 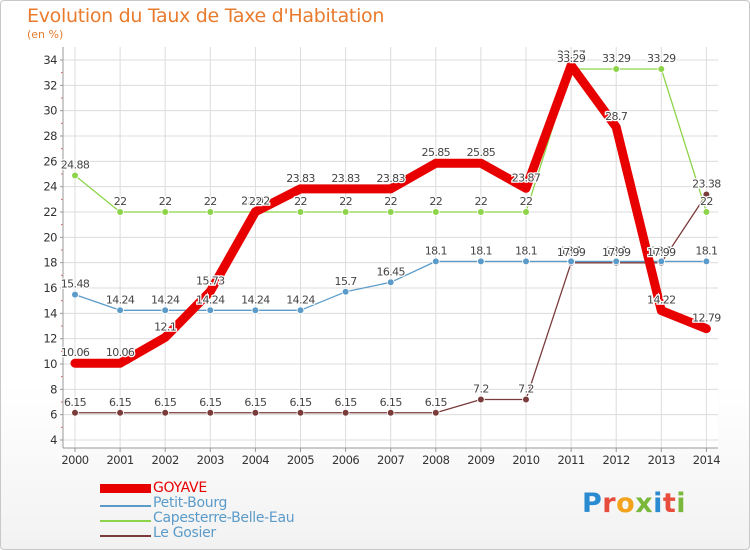 I want to click on data-label: 15.7, so click(x=346, y=281).